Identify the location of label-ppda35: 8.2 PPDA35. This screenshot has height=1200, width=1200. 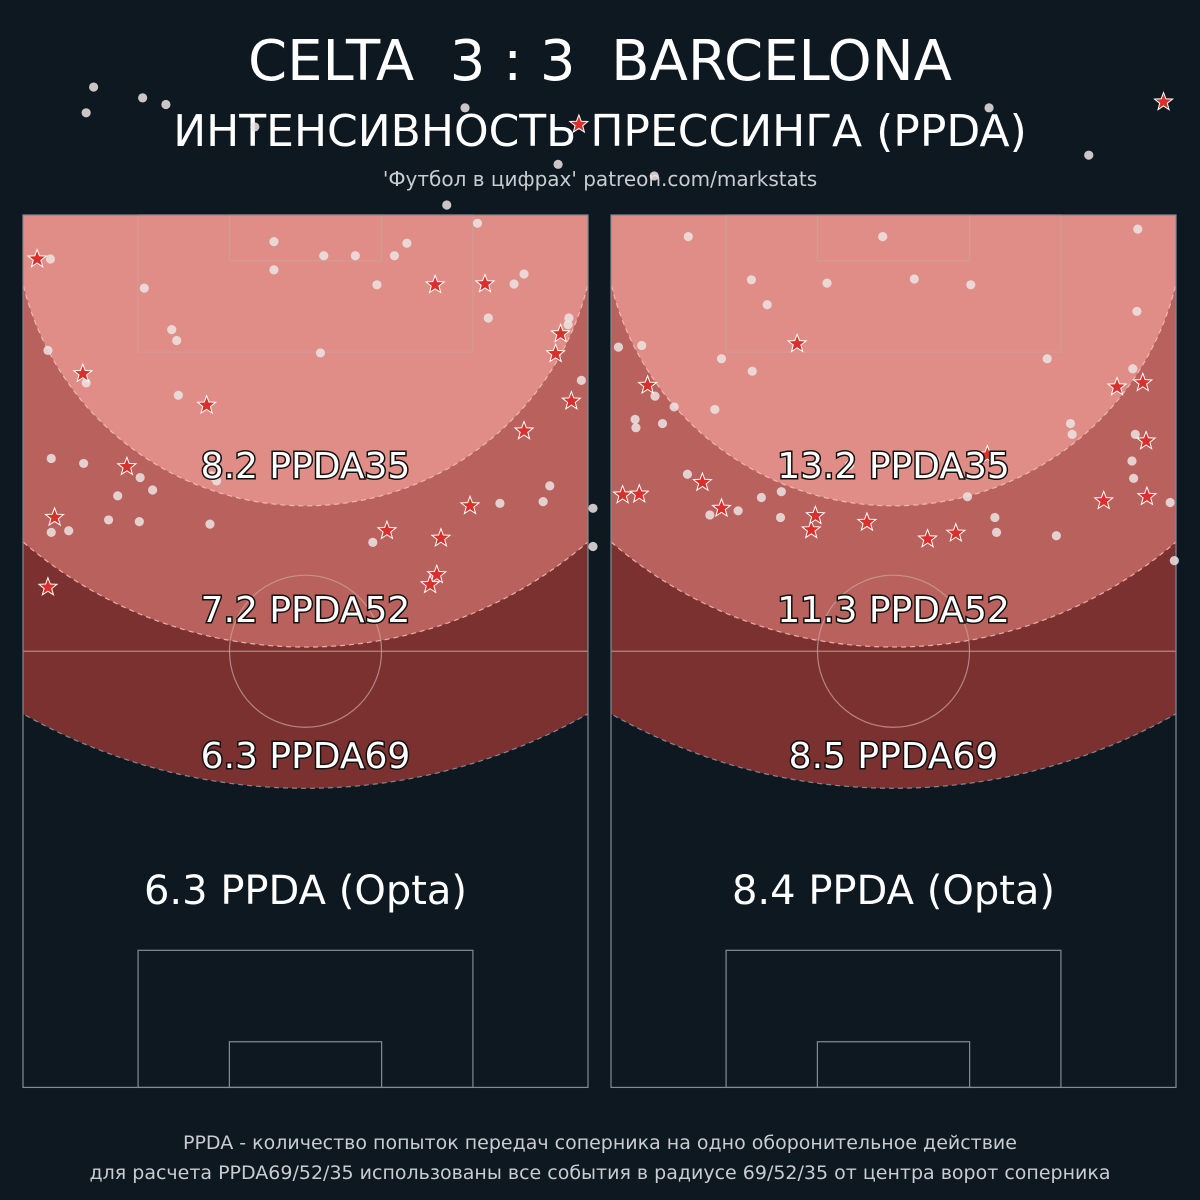
(306, 466).